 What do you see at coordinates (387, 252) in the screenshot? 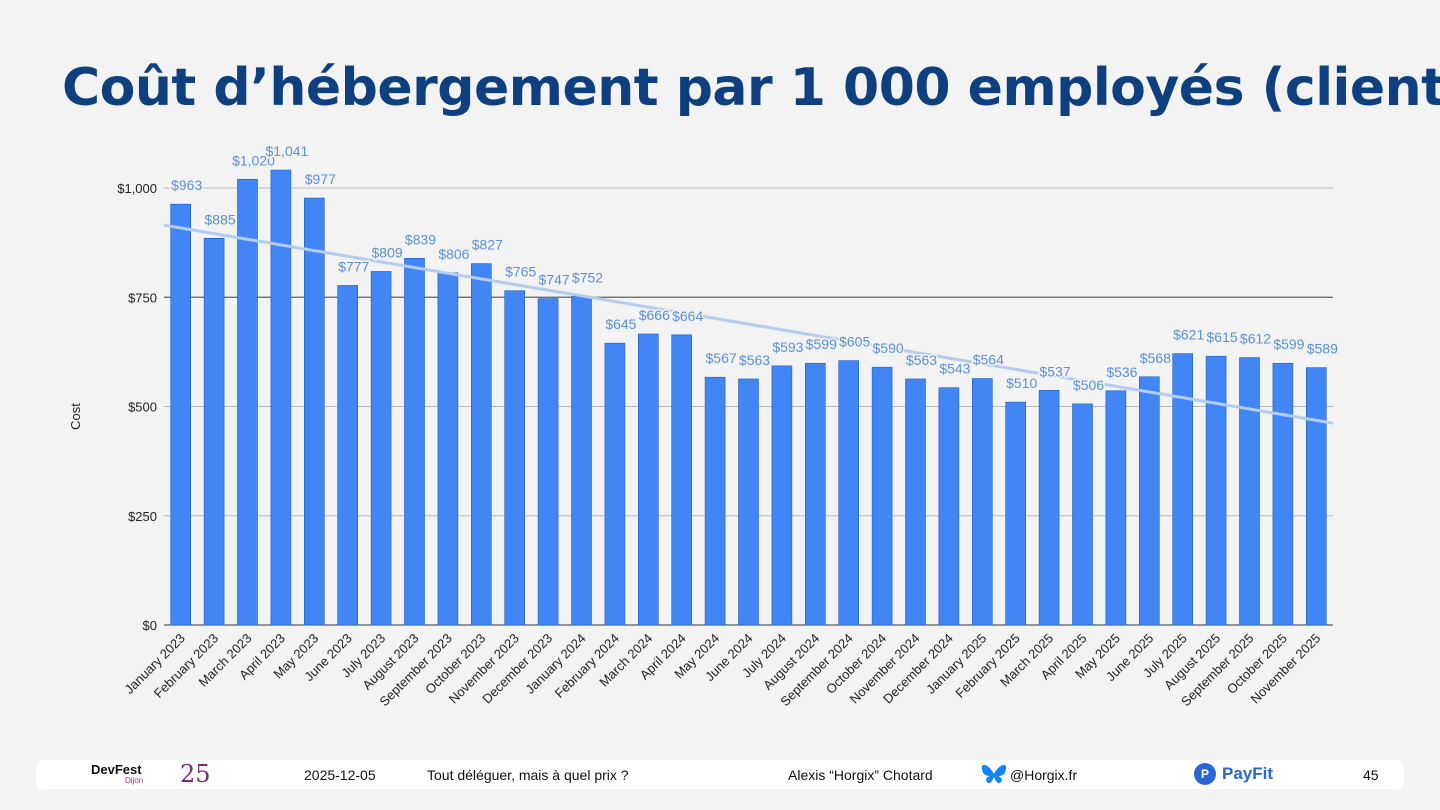
I see `data-label: $809` at bounding box center [387, 252].